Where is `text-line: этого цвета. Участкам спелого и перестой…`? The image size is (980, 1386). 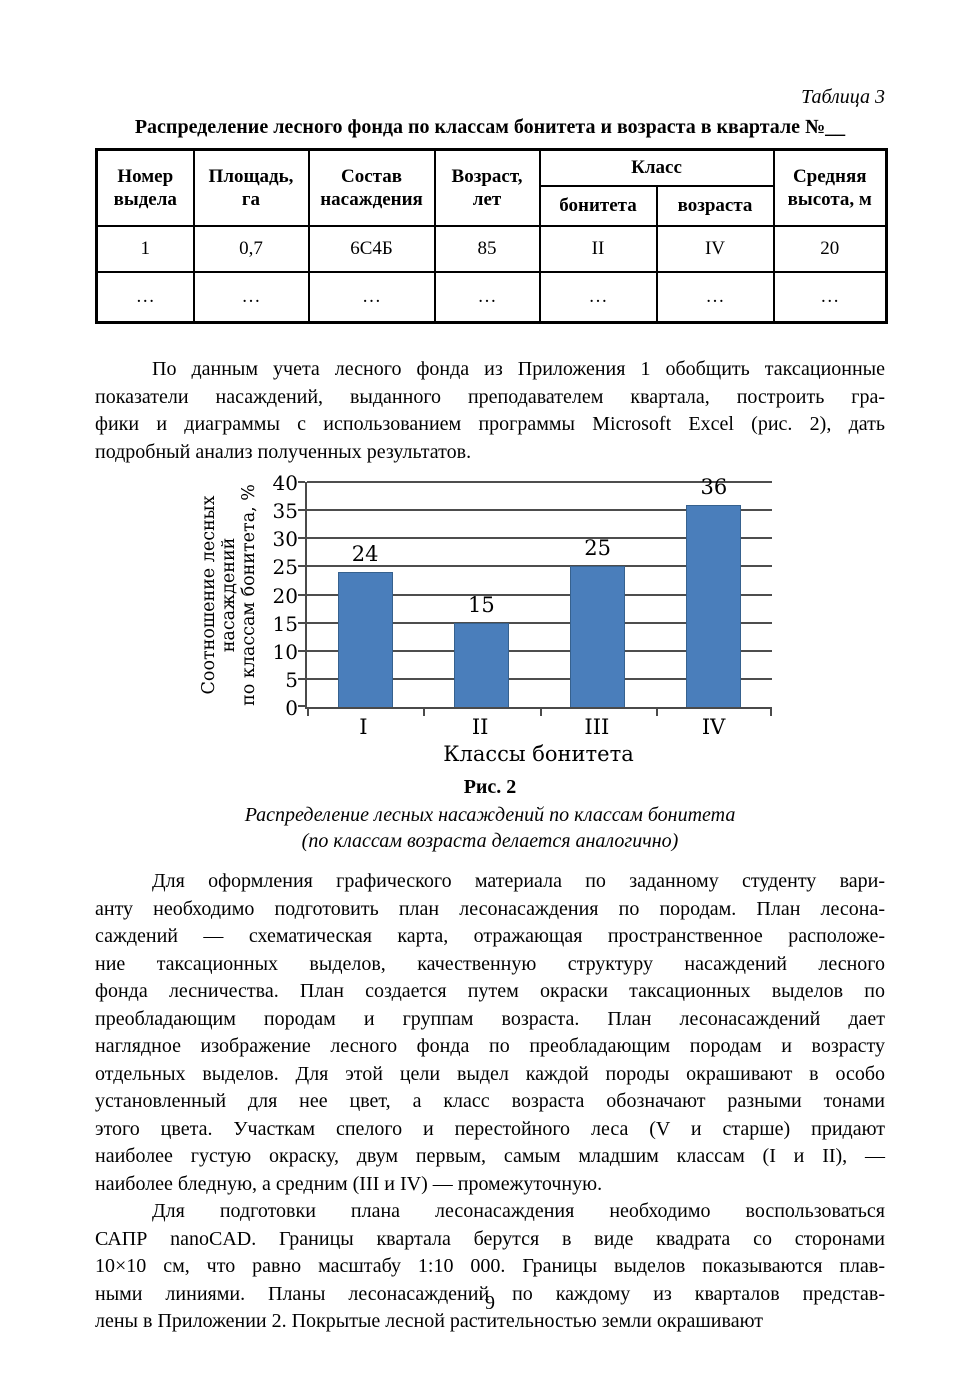
text-line: этого цвета. Участкам спелого и перестой… is located at coordinates (490, 1128).